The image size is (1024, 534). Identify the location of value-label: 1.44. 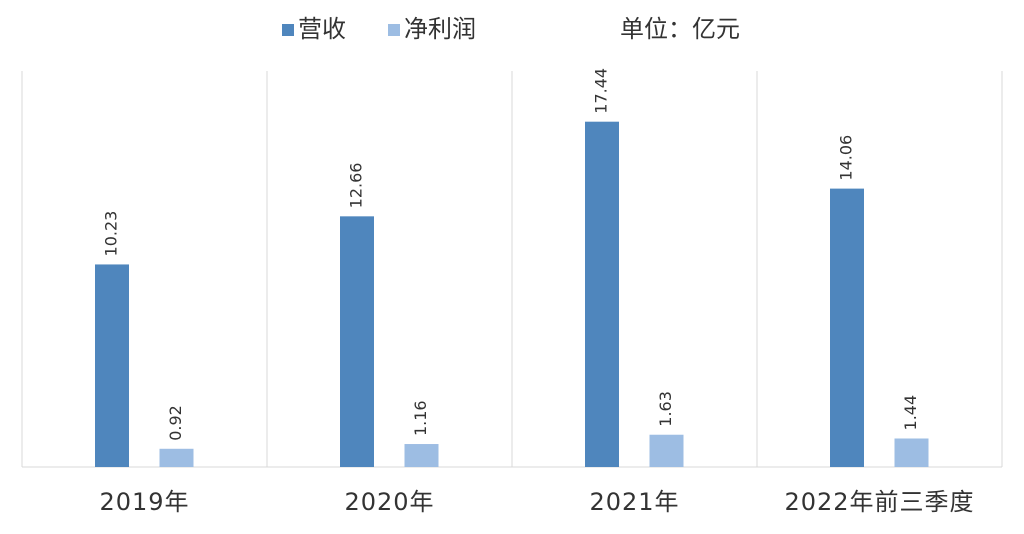
(910, 413).